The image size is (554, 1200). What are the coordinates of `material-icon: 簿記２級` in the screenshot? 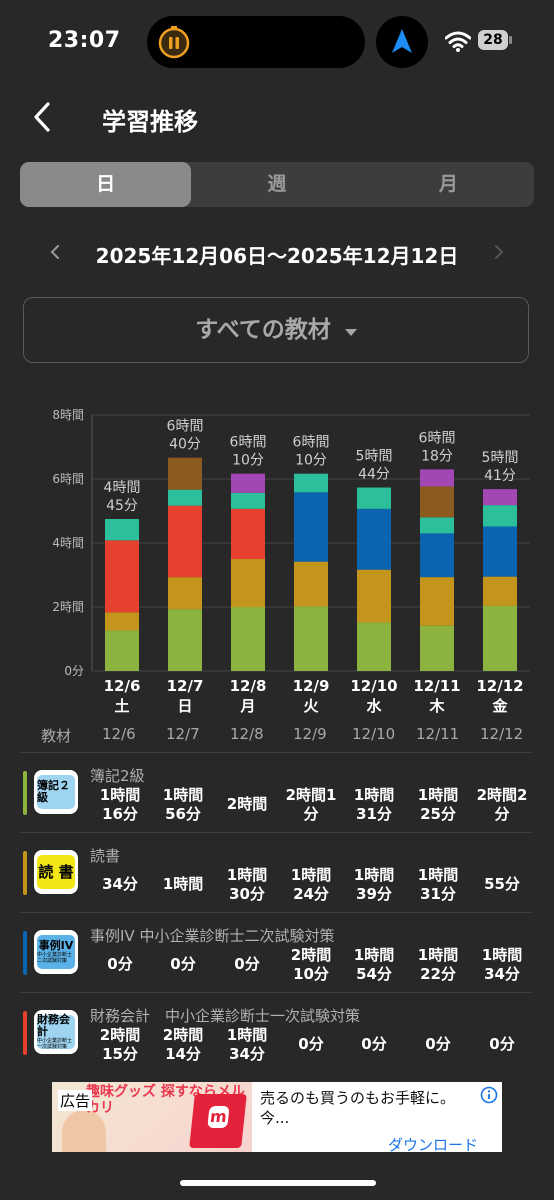 It's located at (56, 792).